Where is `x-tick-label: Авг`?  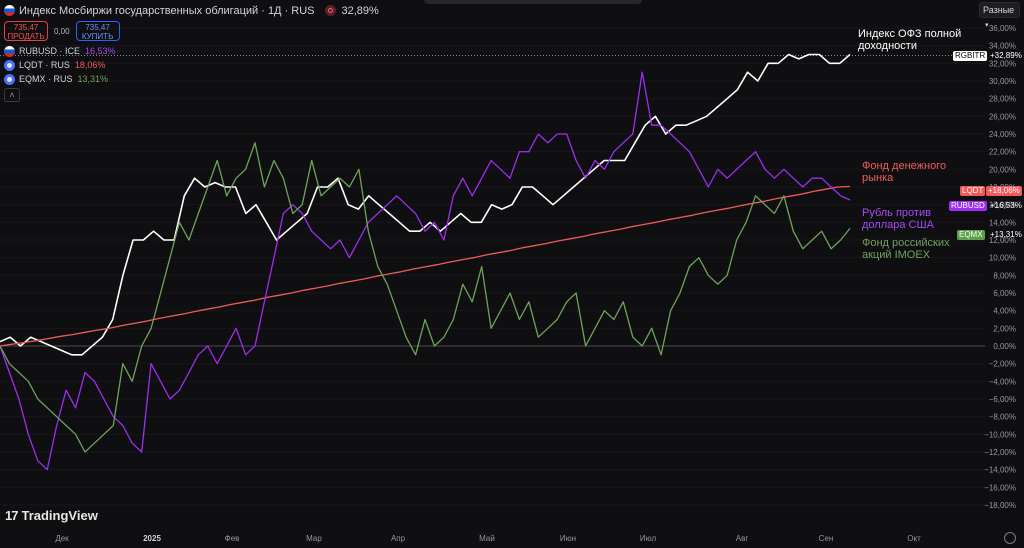 x-tick-label: Авг is located at coordinates (742, 538).